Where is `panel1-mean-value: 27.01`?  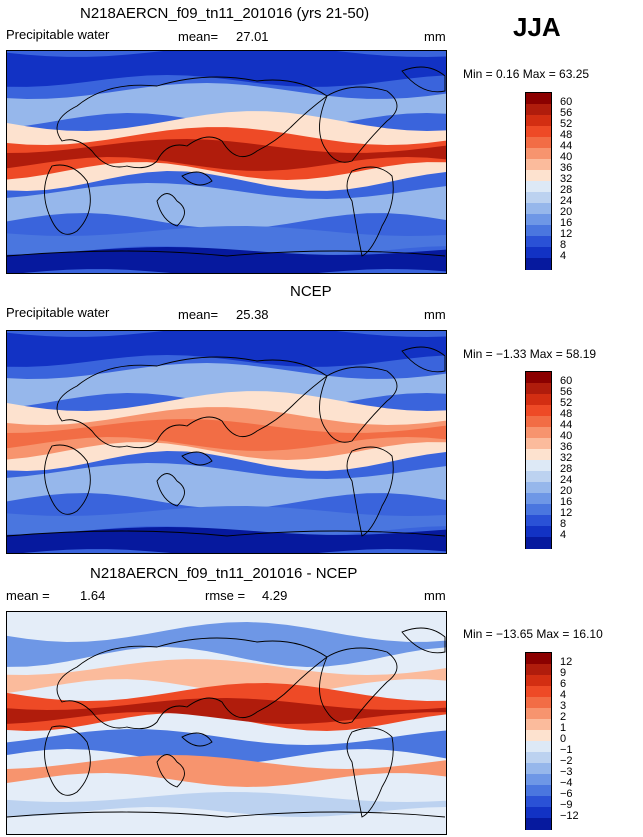
panel1-mean-value: 27.01 is located at coordinates (252, 36).